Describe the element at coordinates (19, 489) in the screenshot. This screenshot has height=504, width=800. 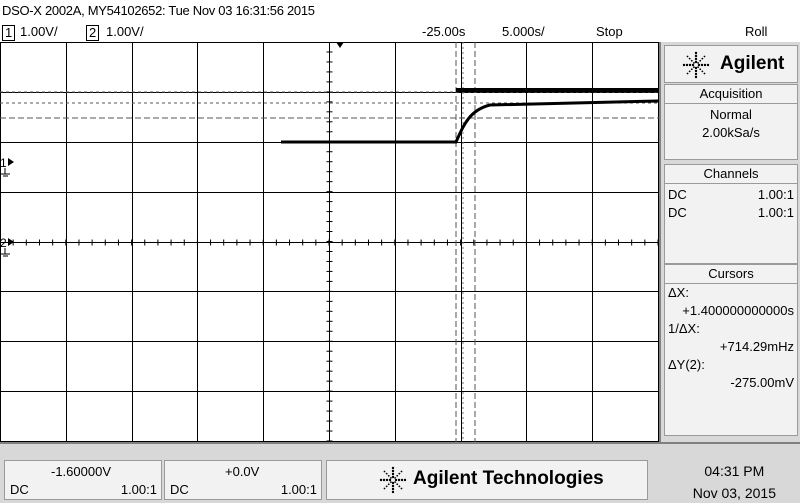
I see `ch1-coupling: DC` at that location.